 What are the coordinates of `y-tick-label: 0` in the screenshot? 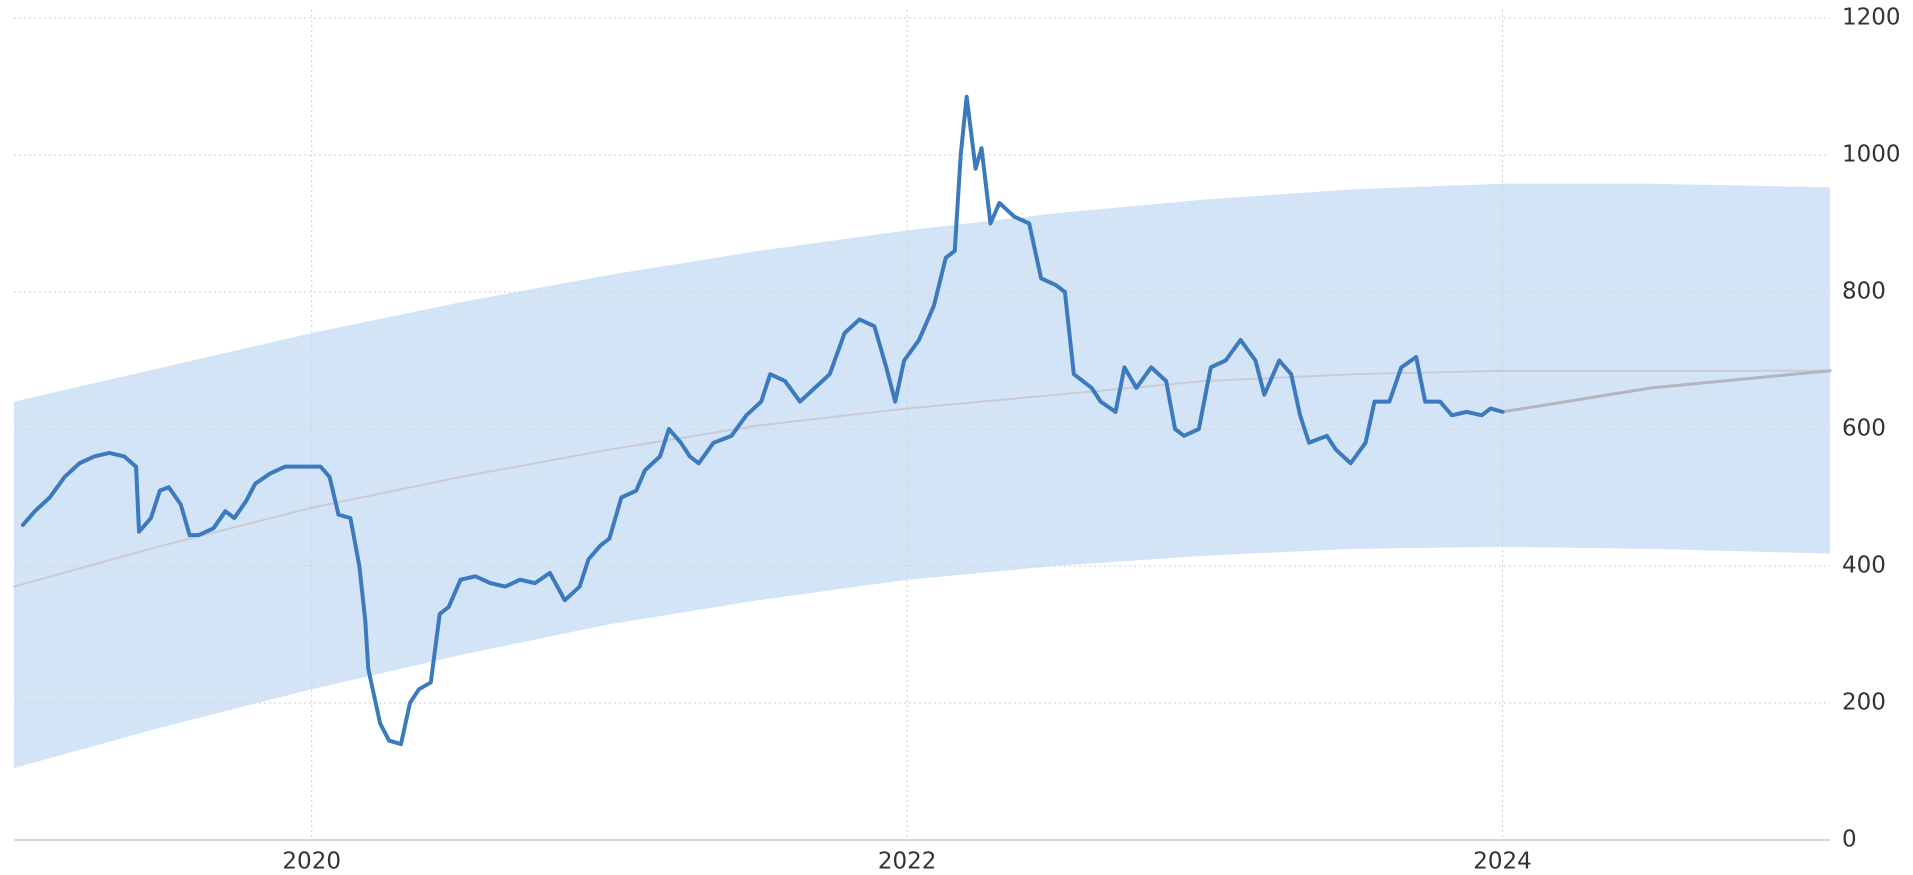 It's located at (1849, 840).